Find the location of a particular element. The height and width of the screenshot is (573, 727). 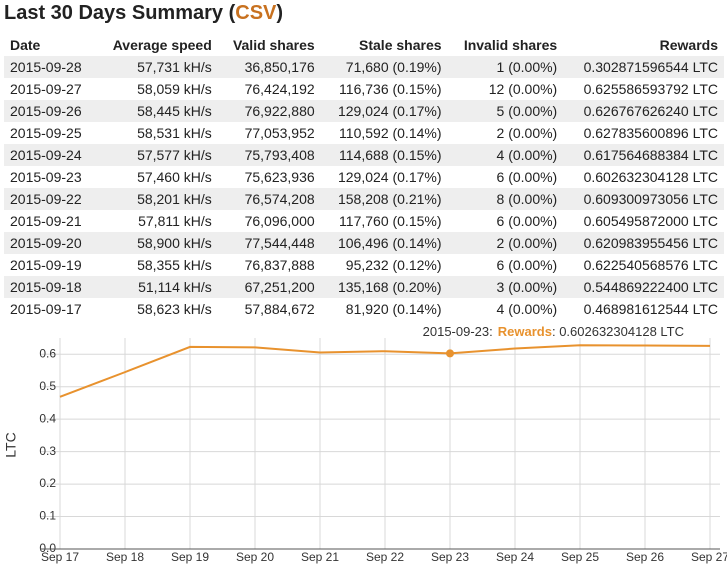

table-cell: 1 (0.00%) is located at coordinates (505, 67).